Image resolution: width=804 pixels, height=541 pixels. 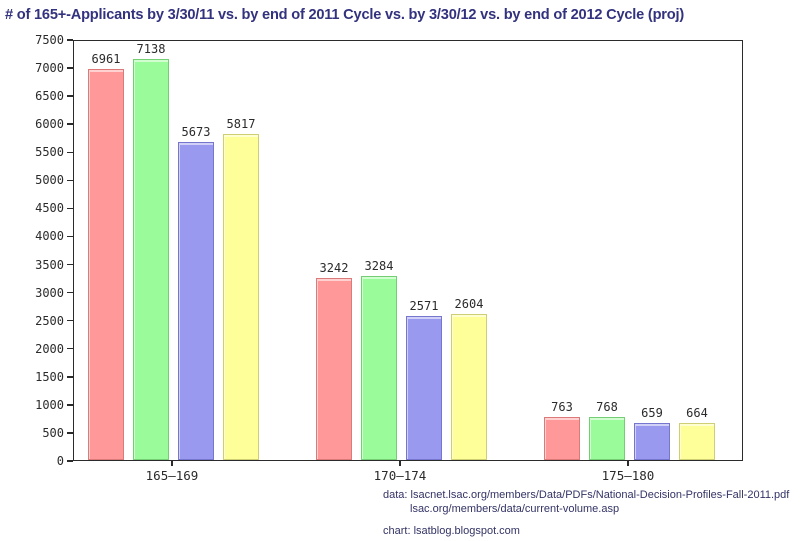 I want to click on bar-value-label: 3284, so click(x=379, y=265).